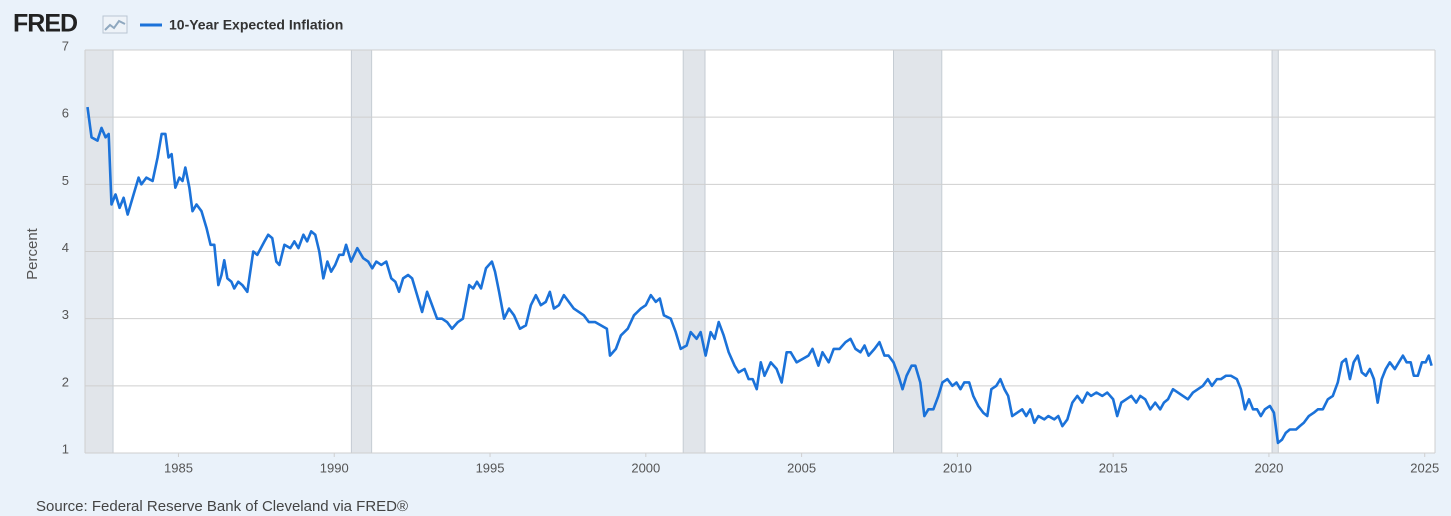 Image resolution: width=1451 pixels, height=516 pixels. I want to click on legend-label: 10-Year Expected Inflation, so click(256, 25).